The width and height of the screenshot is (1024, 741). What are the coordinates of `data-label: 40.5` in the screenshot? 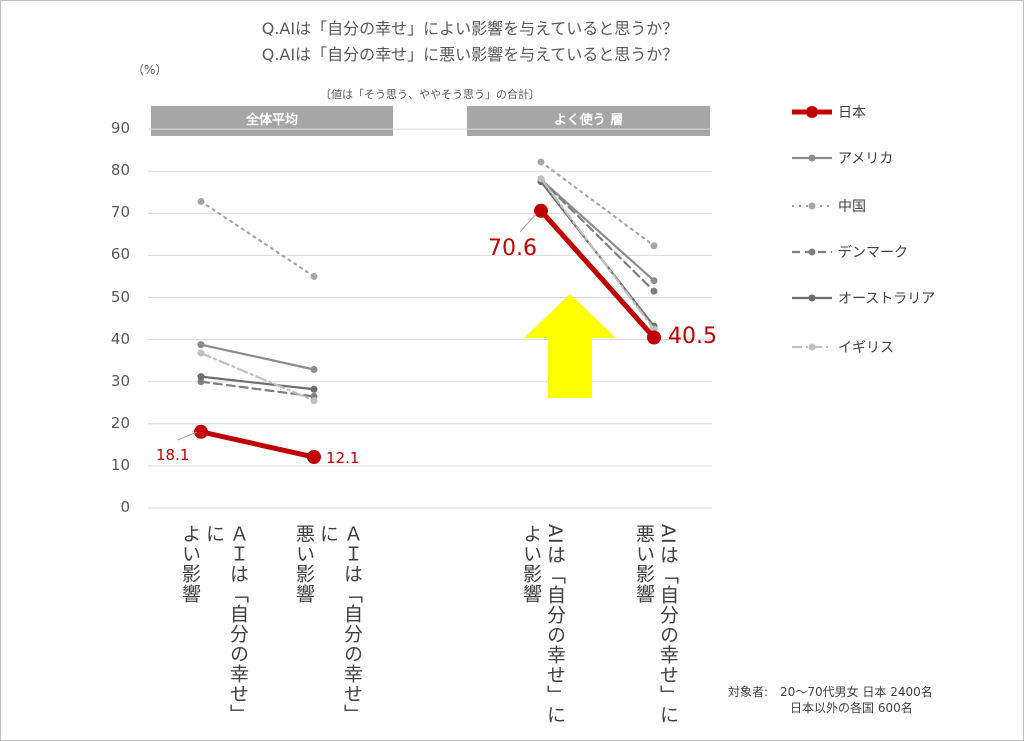 It's located at (692, 336).